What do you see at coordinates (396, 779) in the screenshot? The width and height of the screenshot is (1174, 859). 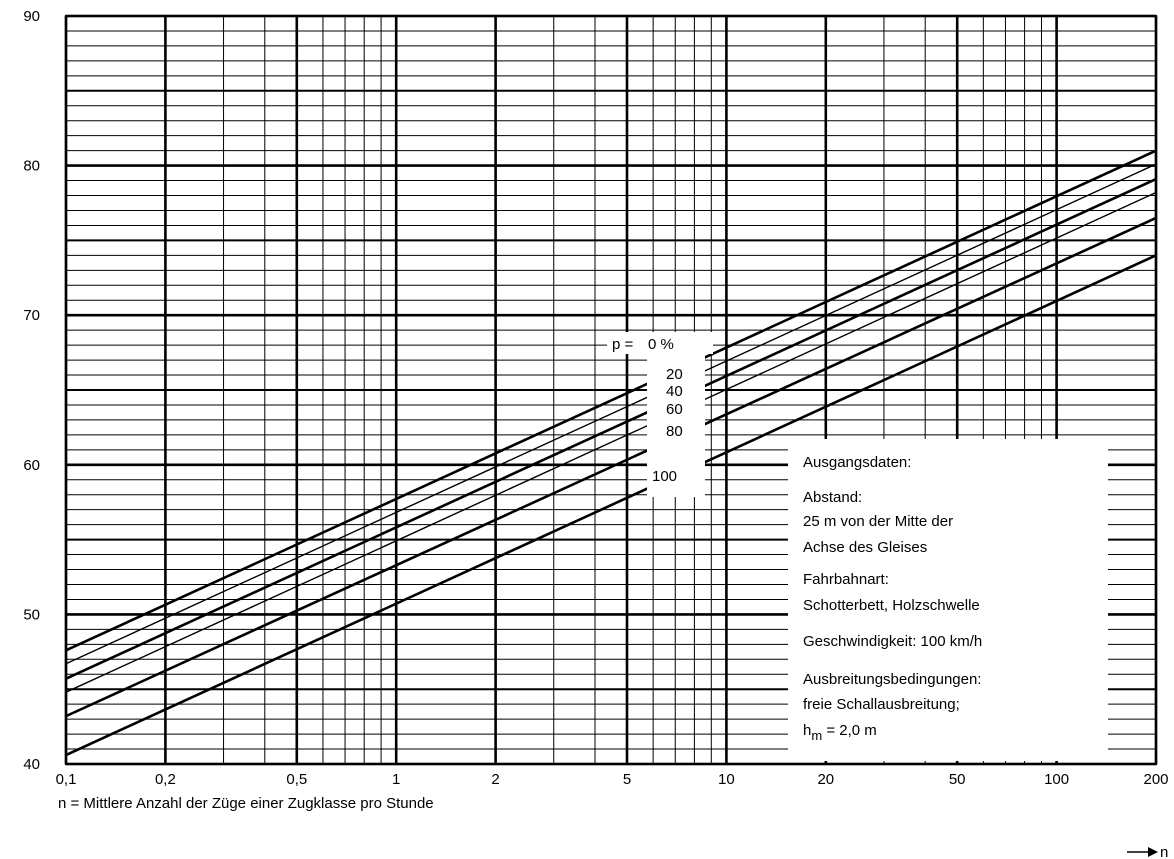 I see `x-tick-label: 1` at bounding box center [396, 779].